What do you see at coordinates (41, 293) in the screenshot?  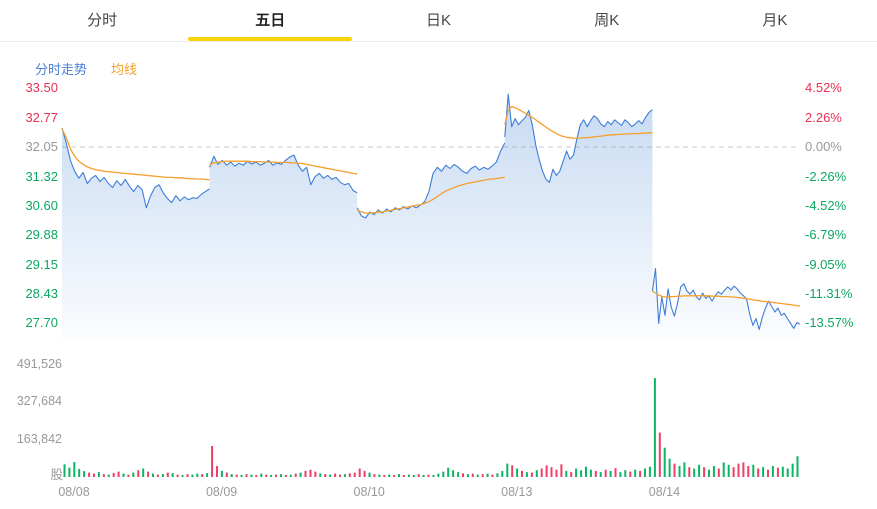 I see `price-axis-label: 28.43` at bounding box center [41, 293].